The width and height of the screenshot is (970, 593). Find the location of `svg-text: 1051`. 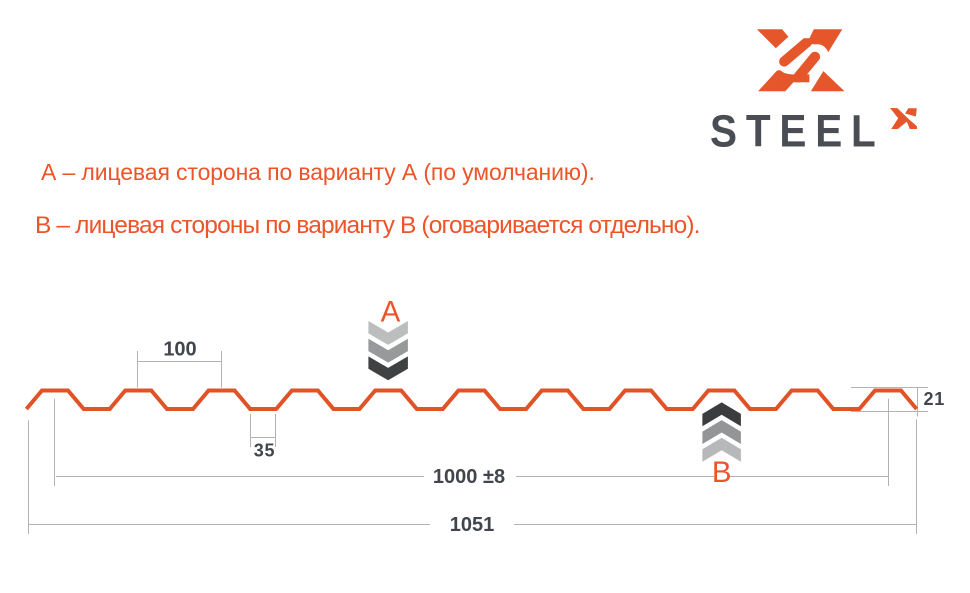

svg-text: 1051 is located at coordinates (472, 525).